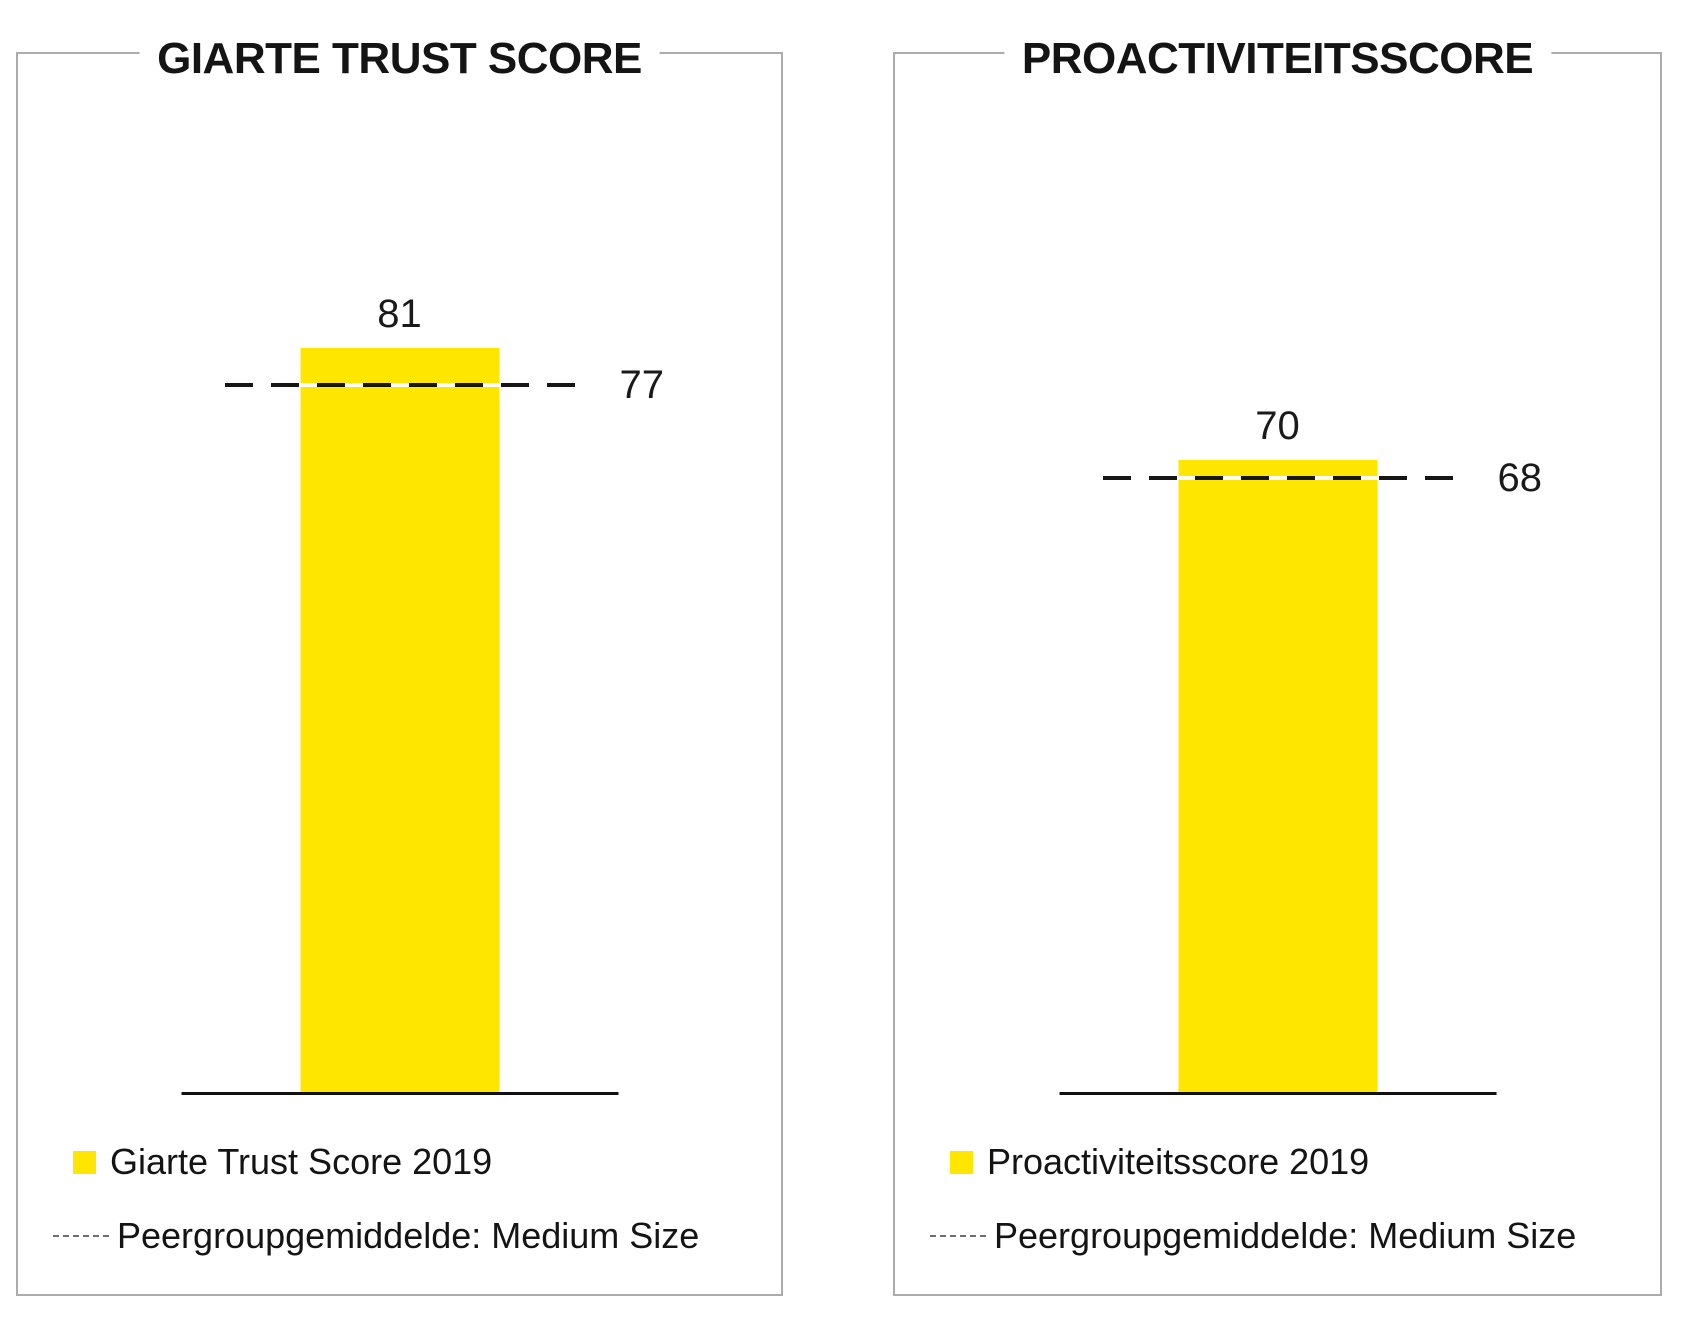 The image size is (1691, 1317). Describe the element at coordinates (642, 385) in the screenshot. I see `peer-value-label: 77` at that location.